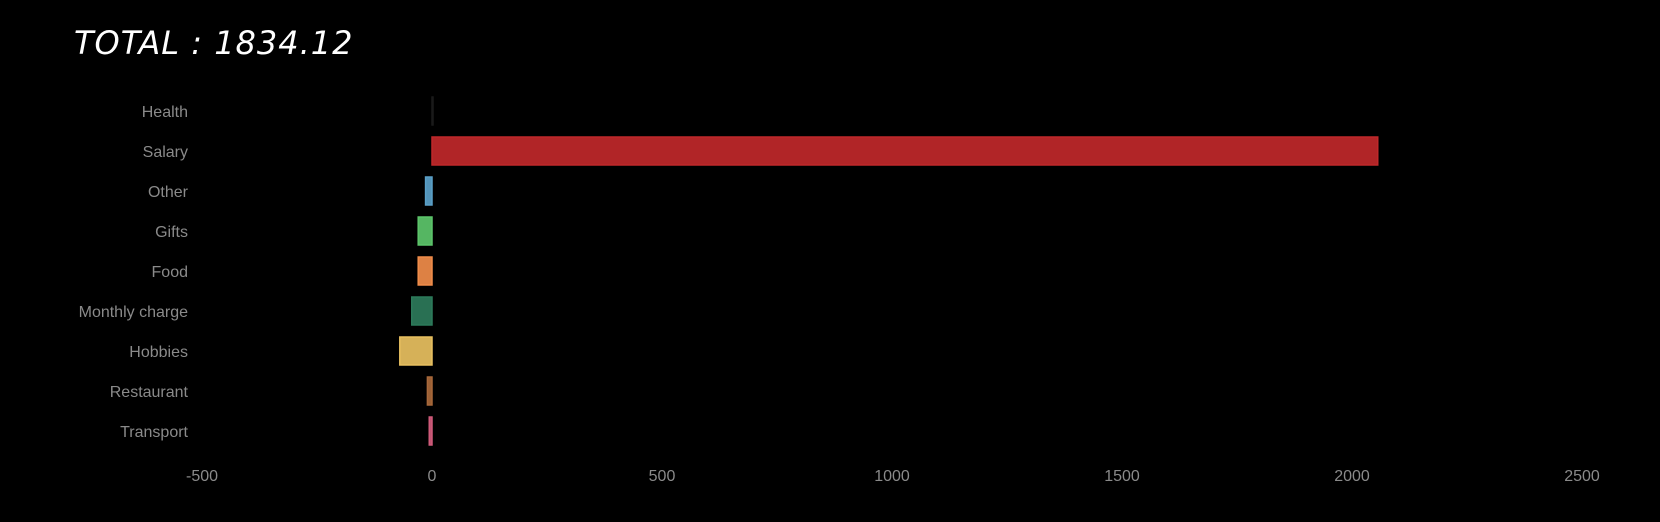 The height and width of the screenshot is (522, 1660). Describe the element at coordinates (429, 391) in the screenshot. I see `bar-restaurant` at that location.